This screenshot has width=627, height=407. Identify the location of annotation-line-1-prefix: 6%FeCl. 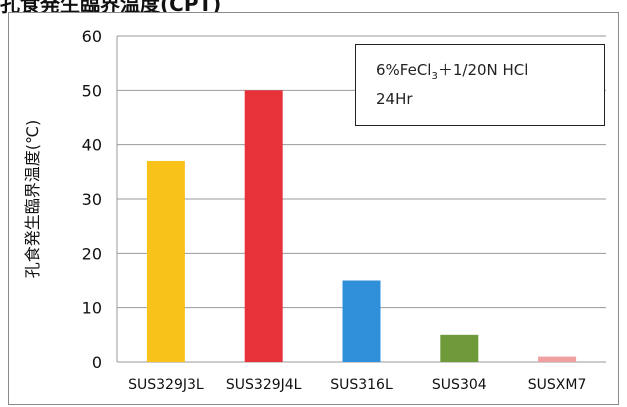
(404, 70).